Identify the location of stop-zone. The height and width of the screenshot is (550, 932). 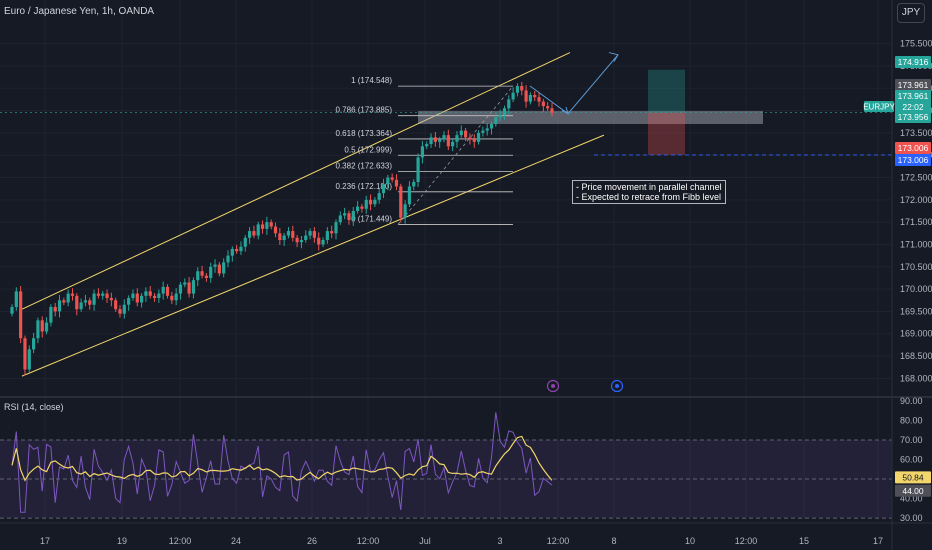
(666, 133).